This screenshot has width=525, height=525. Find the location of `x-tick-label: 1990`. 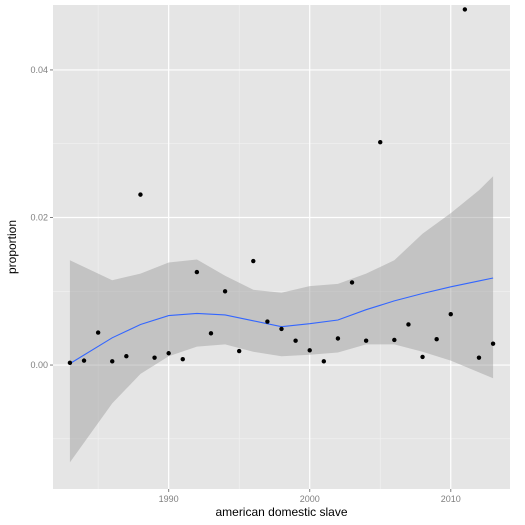

x-tick-label: 1990 is located at coordinates (169, 499).